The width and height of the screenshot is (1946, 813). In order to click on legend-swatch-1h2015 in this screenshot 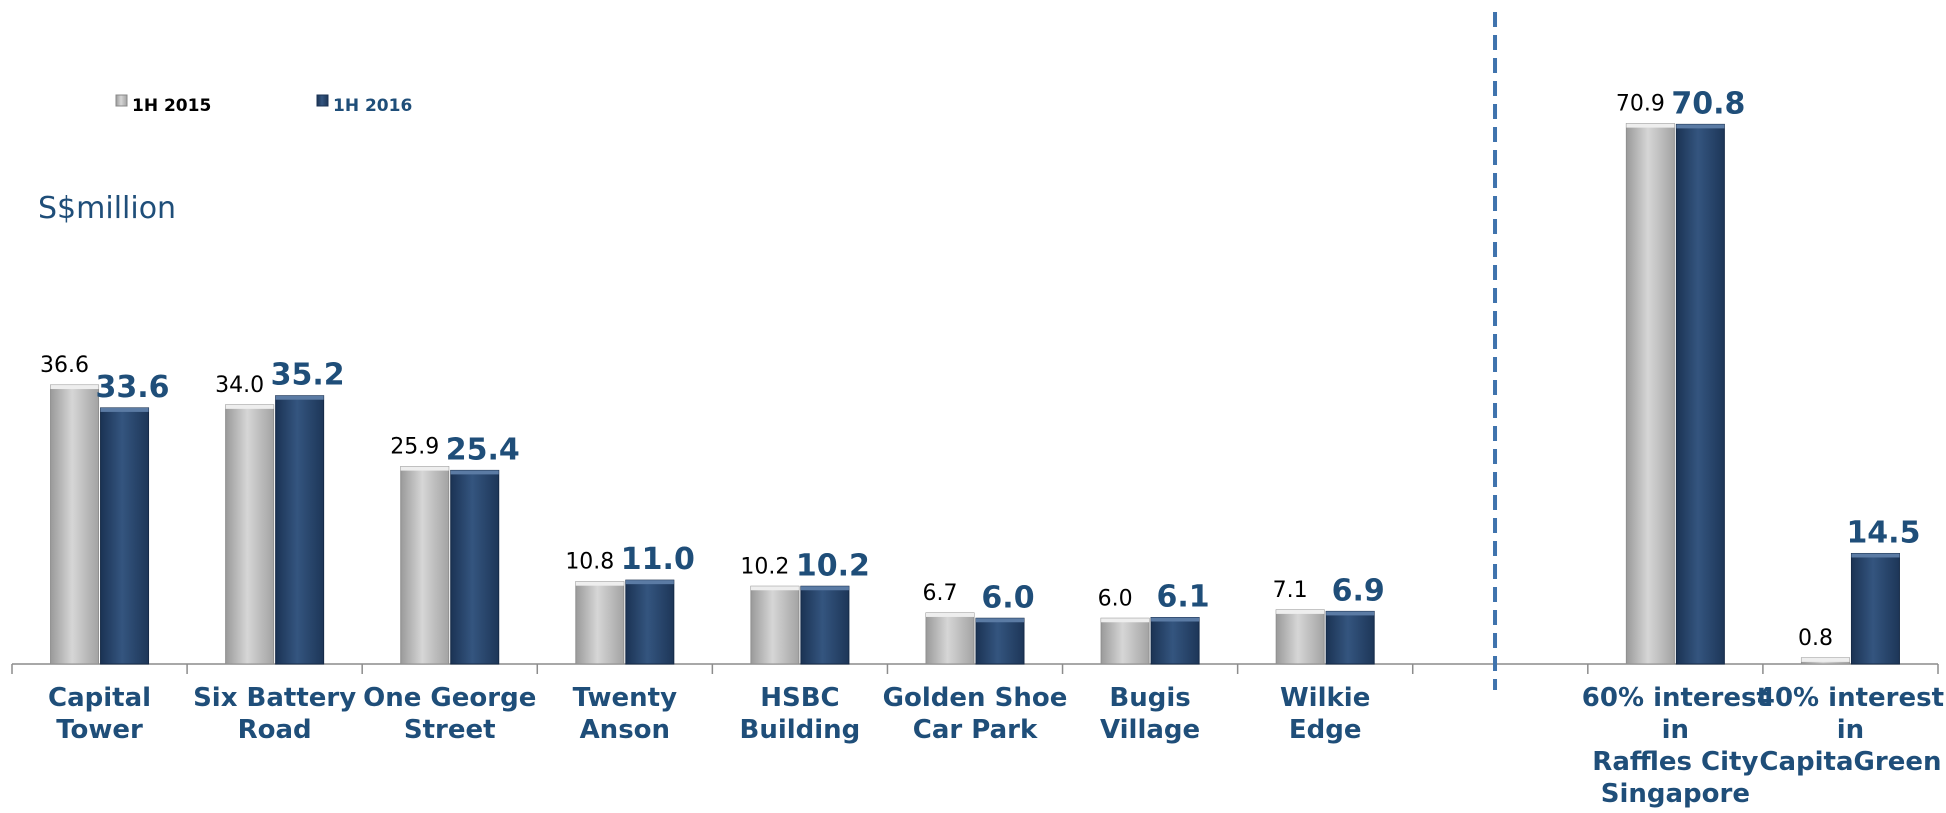, I will do `click(121, 100)`.